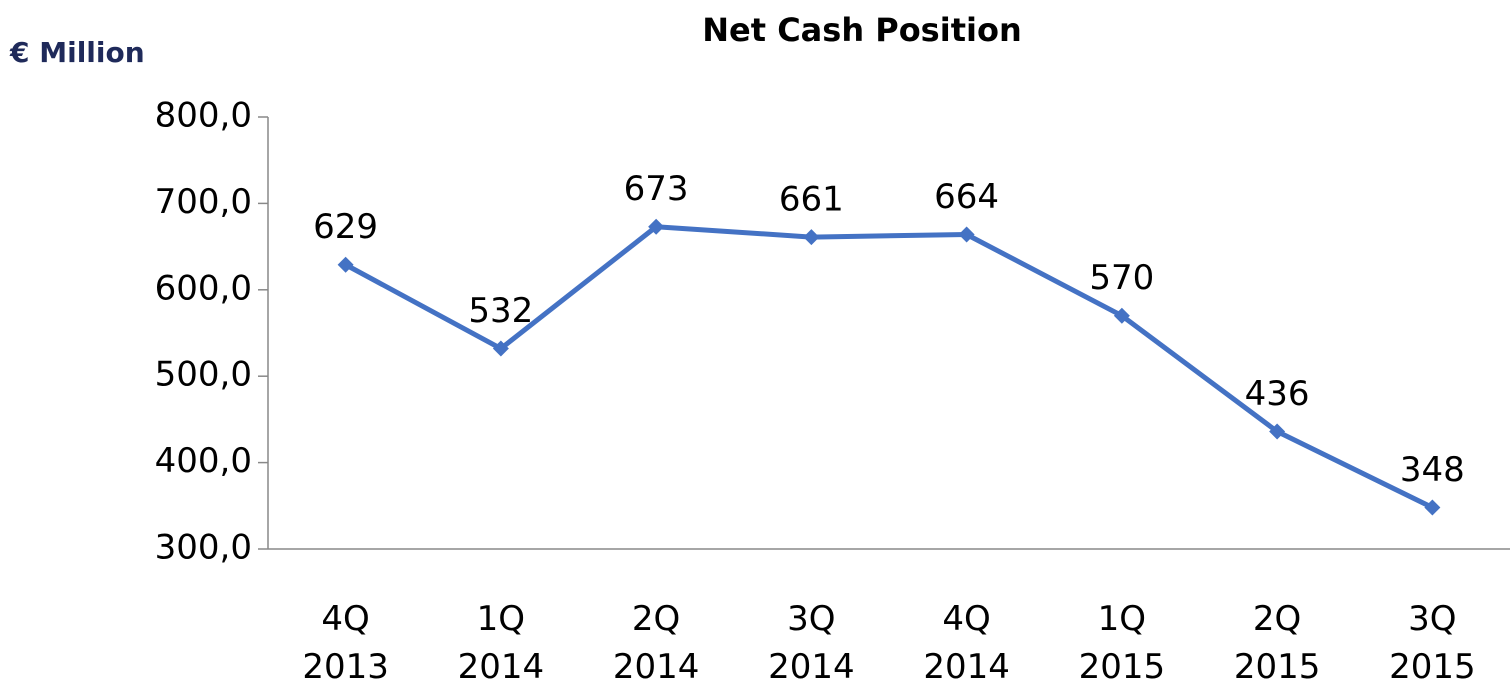 This screenshot has height=692, width=1510. Describe the element at coordinates (656, 189) in the screenshot. I see `data-label: 673` at that location.